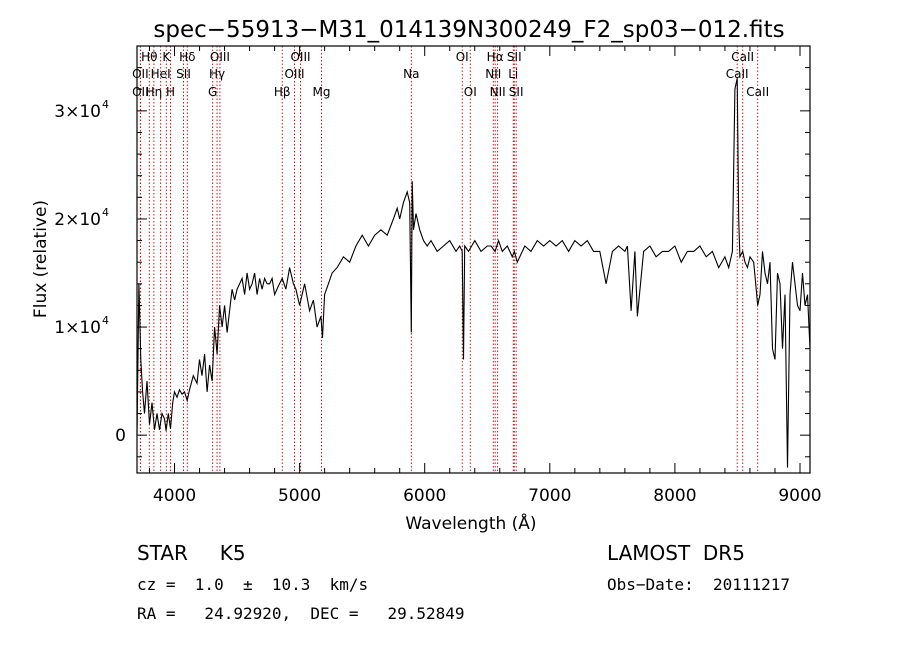 The width and height of the screenshot is (900, 649). What do you see at coordinates (191, 553) in the screenshot?
I see `classification-text: STAR K5` at bounding box center [191, 553].